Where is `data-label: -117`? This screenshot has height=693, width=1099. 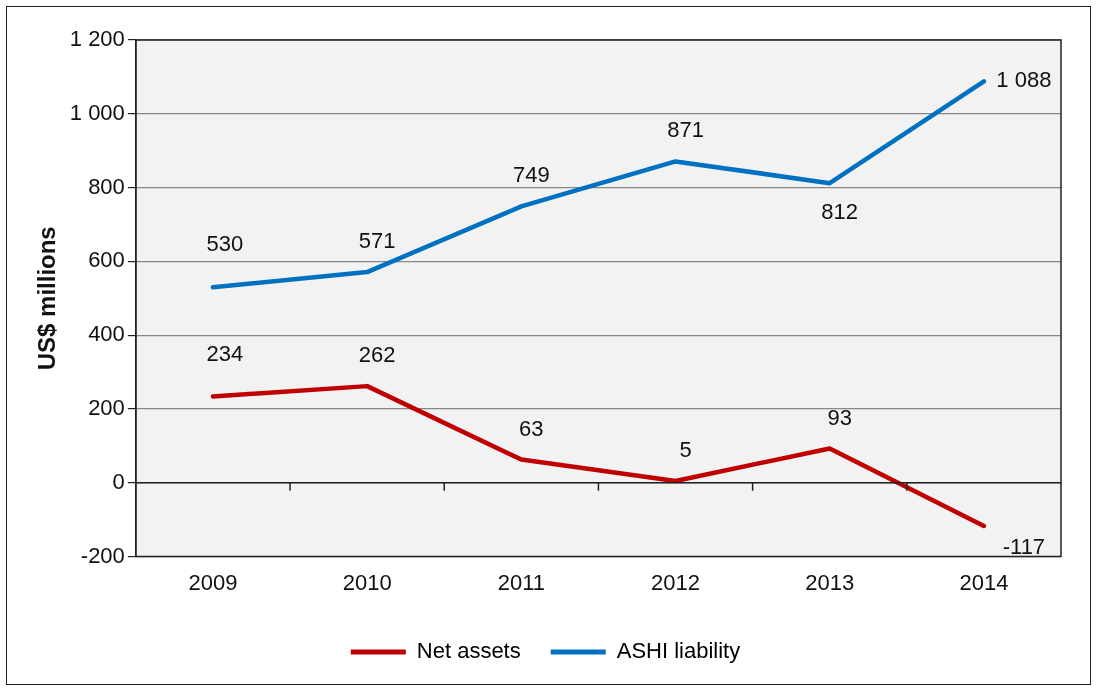
data-label: -117 is located at coordinates (1024, 547).